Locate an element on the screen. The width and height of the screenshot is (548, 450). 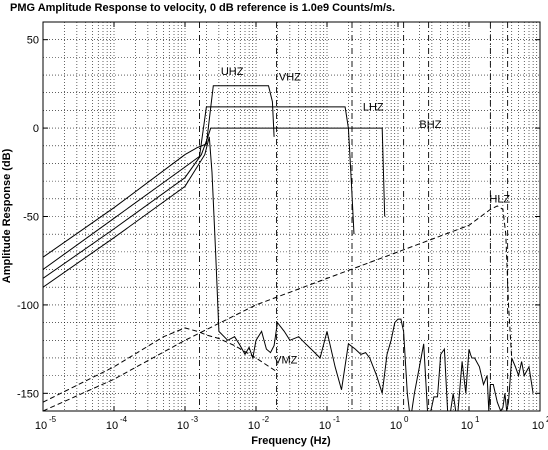
series-label-bhz: BHZ is located at coordinates (430, 125).